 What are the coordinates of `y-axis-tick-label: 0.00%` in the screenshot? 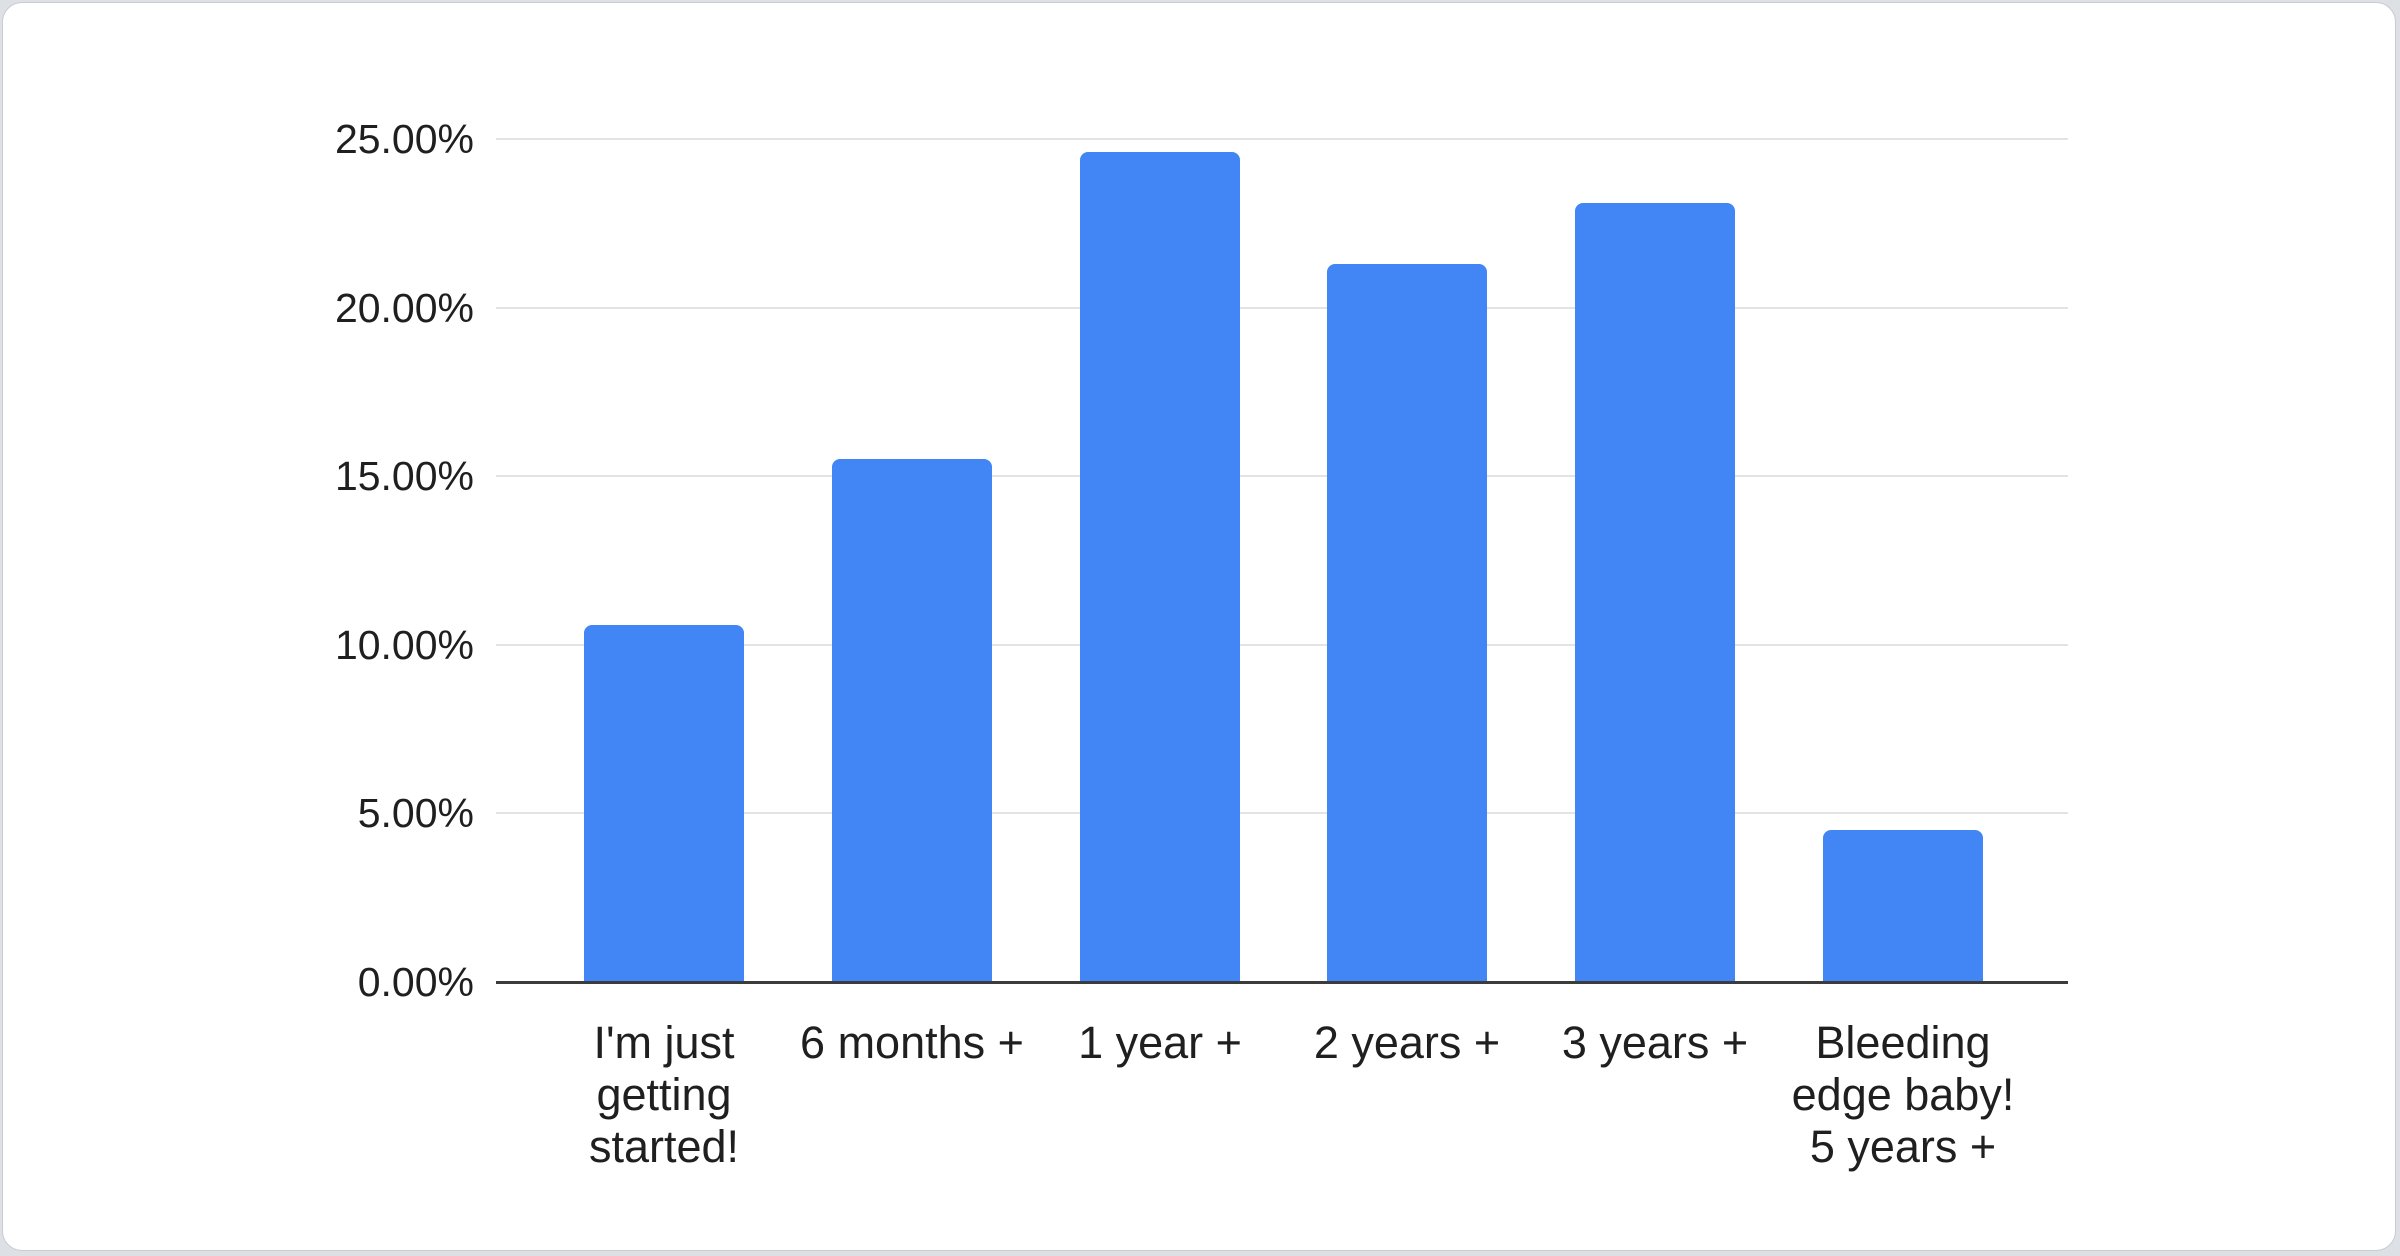 It's located at (415, 982).